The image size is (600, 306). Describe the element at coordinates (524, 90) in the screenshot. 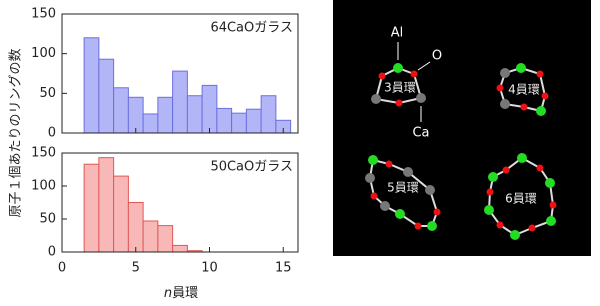

I see `ring-label: 4員環` at that location.